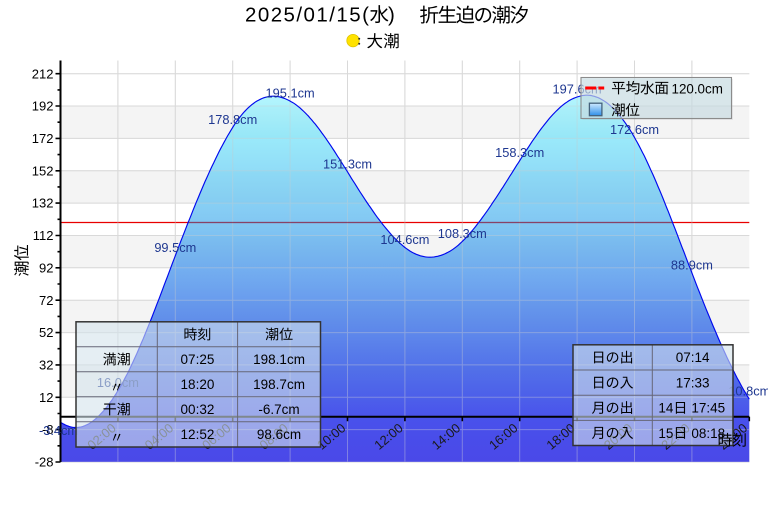  What do you see at coordinates (43, 170) in the screenshot?
I see `svg-text: 152` at bounding box center [43, 170].